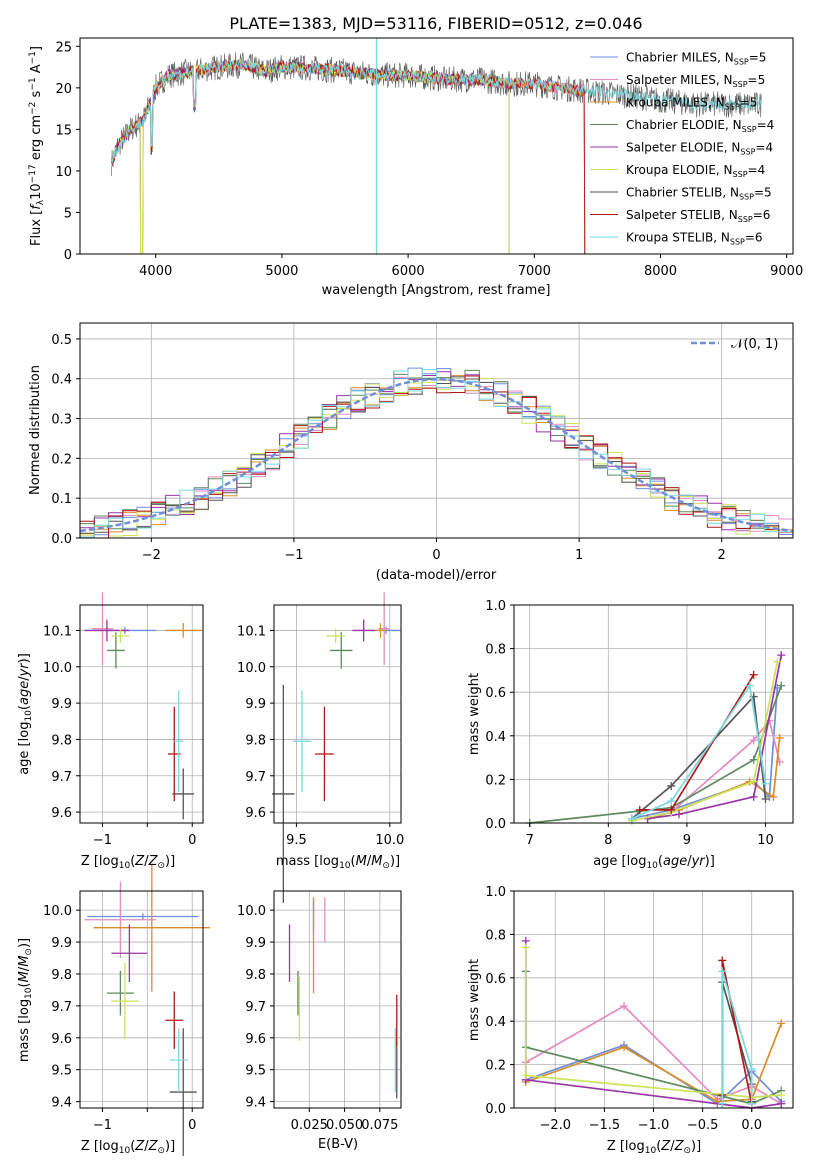 This screenshot has height=1170, width=819. I want to click on spectrum-line-kroupa-elodie, so click(310, 157).